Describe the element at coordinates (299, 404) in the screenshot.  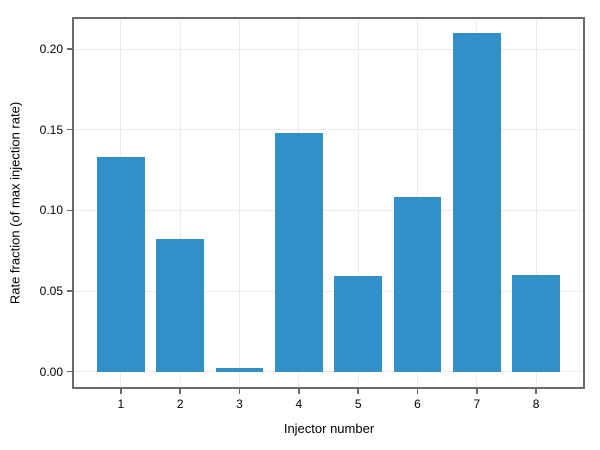
I see `x-tick-label: 4` at that location.